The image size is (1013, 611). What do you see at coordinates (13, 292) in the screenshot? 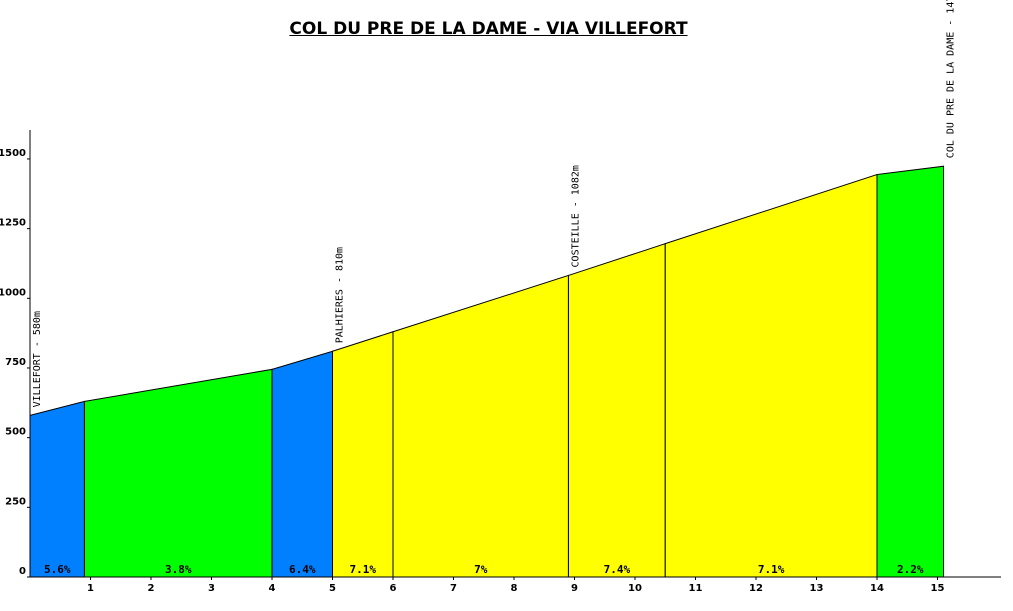
I see `y-tick-label: 1000` at bounding box center [13, 292].